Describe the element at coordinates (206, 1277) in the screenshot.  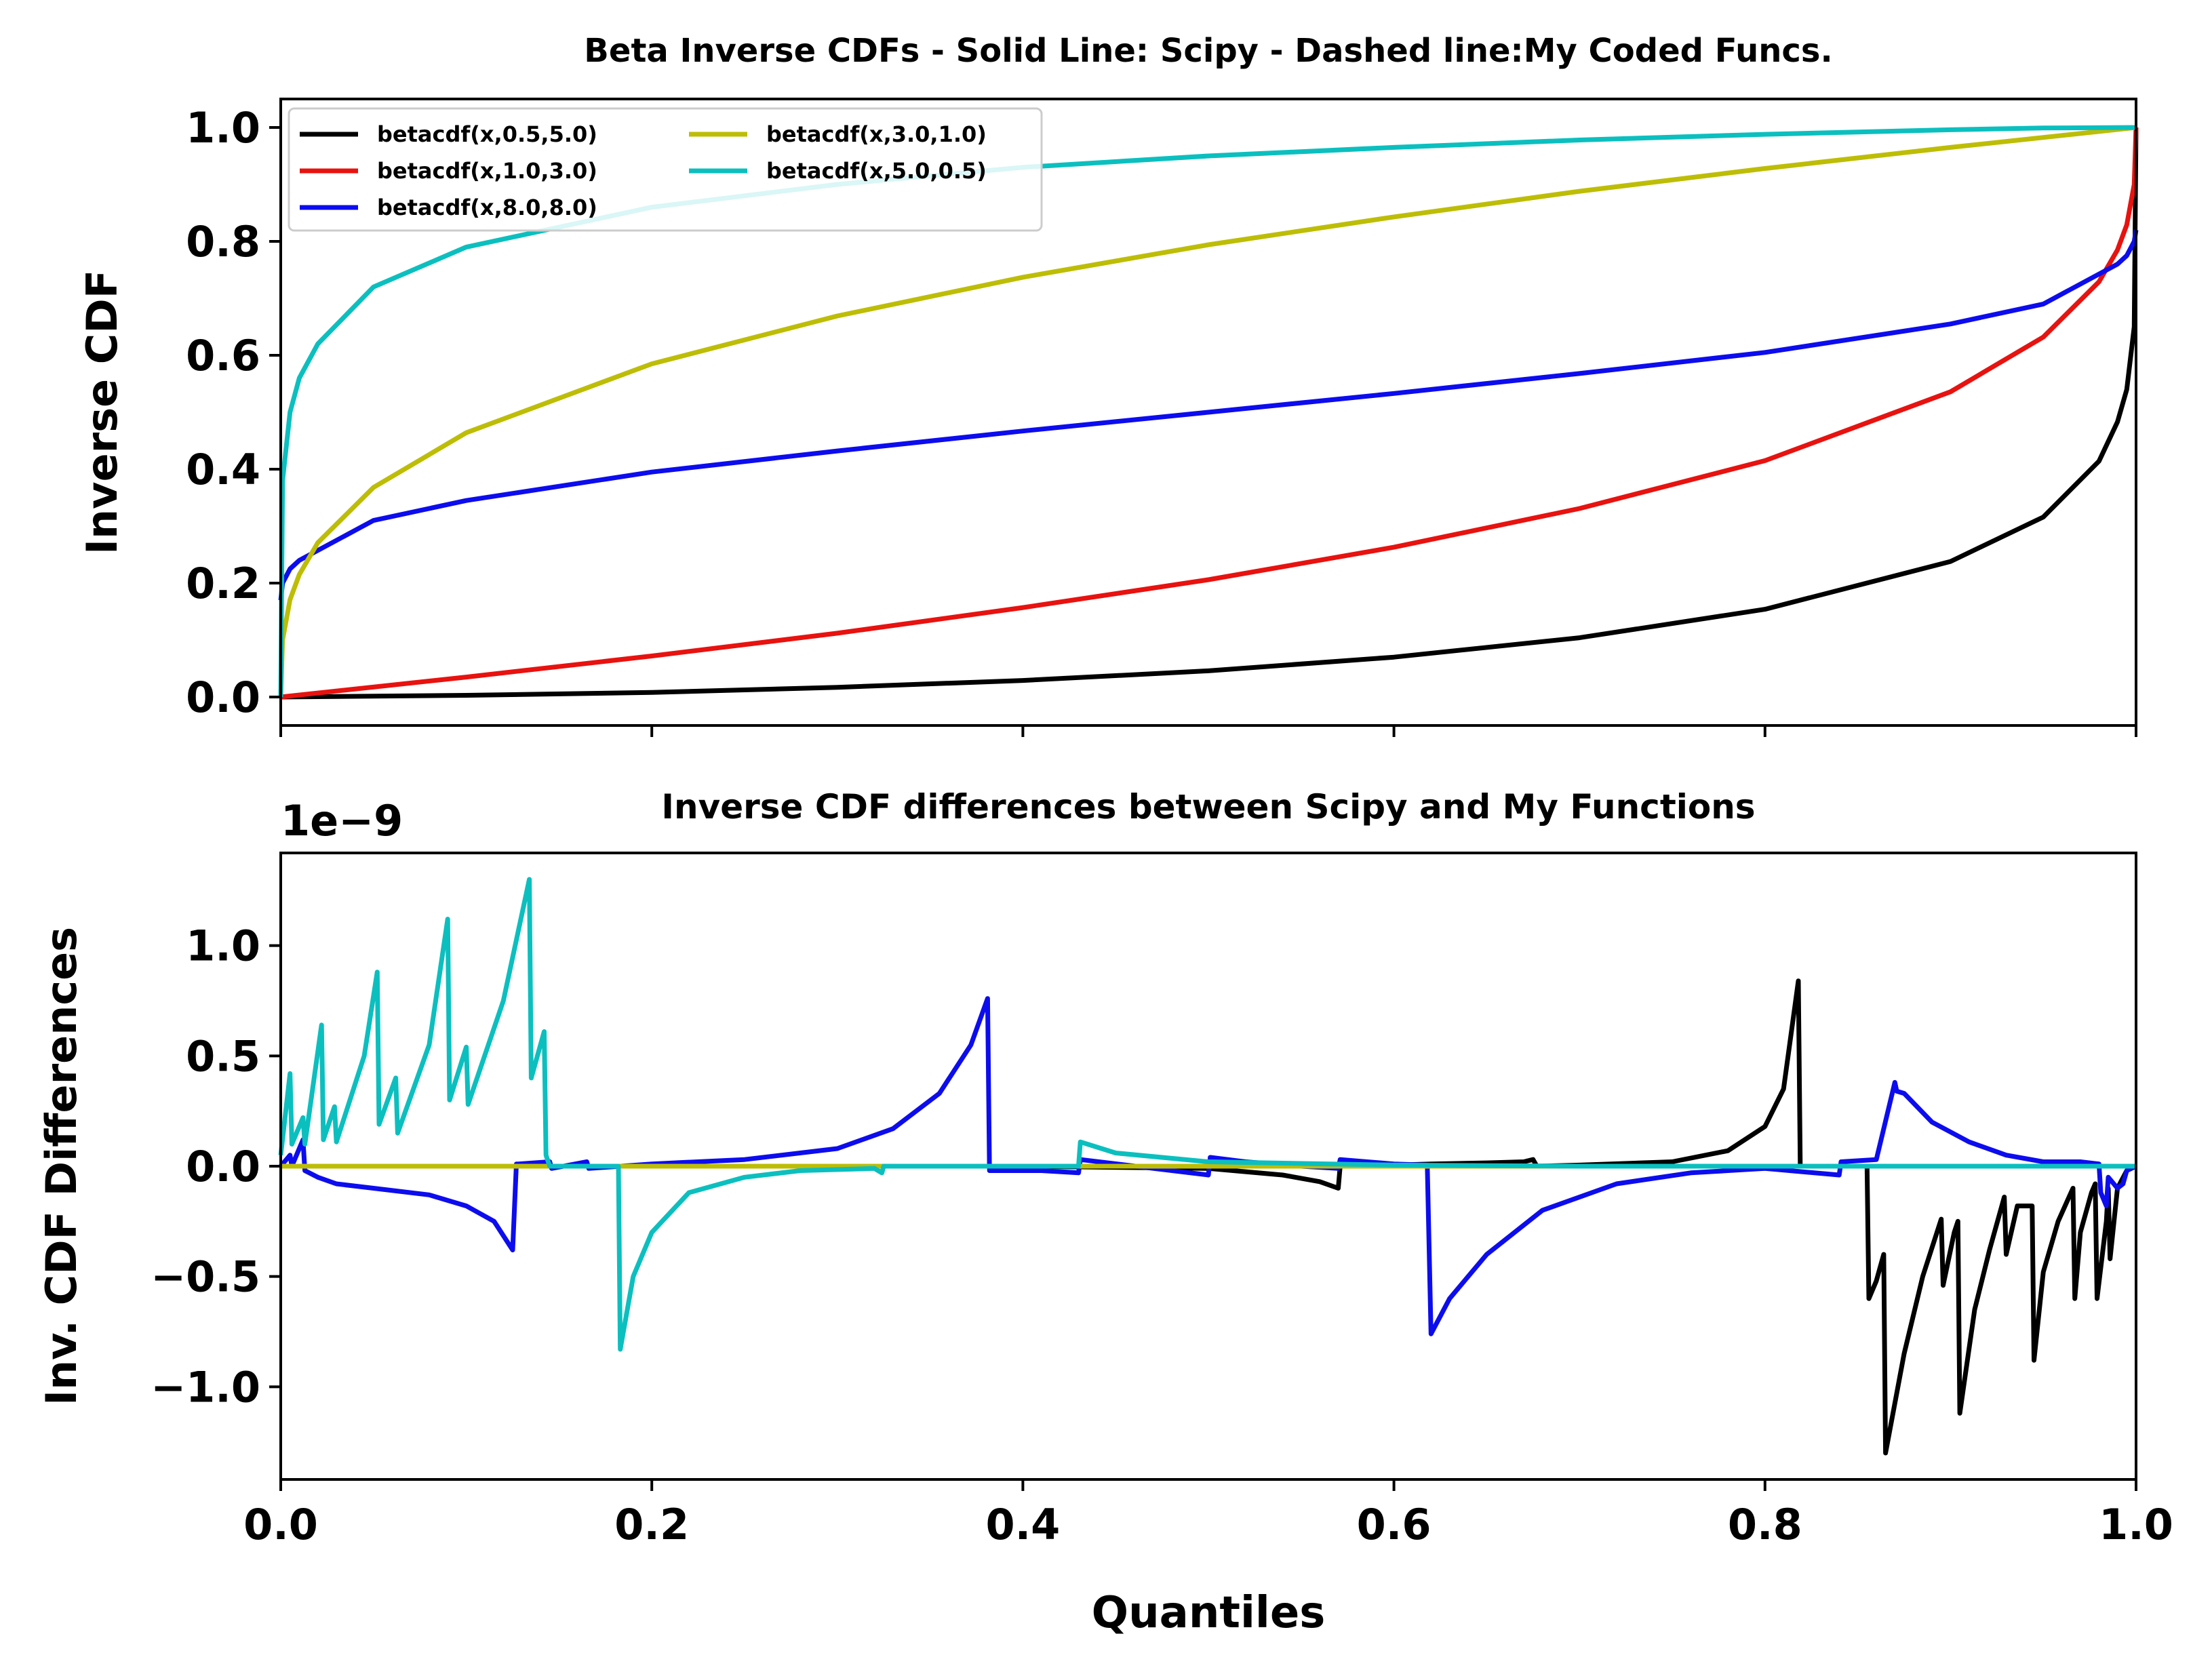
I see `y-tick-label: −0.5` at that location.